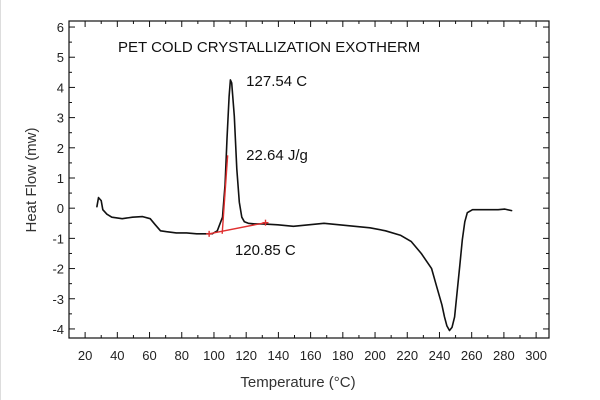  I want to click on y-tick-label: -3, so click(58, 299).